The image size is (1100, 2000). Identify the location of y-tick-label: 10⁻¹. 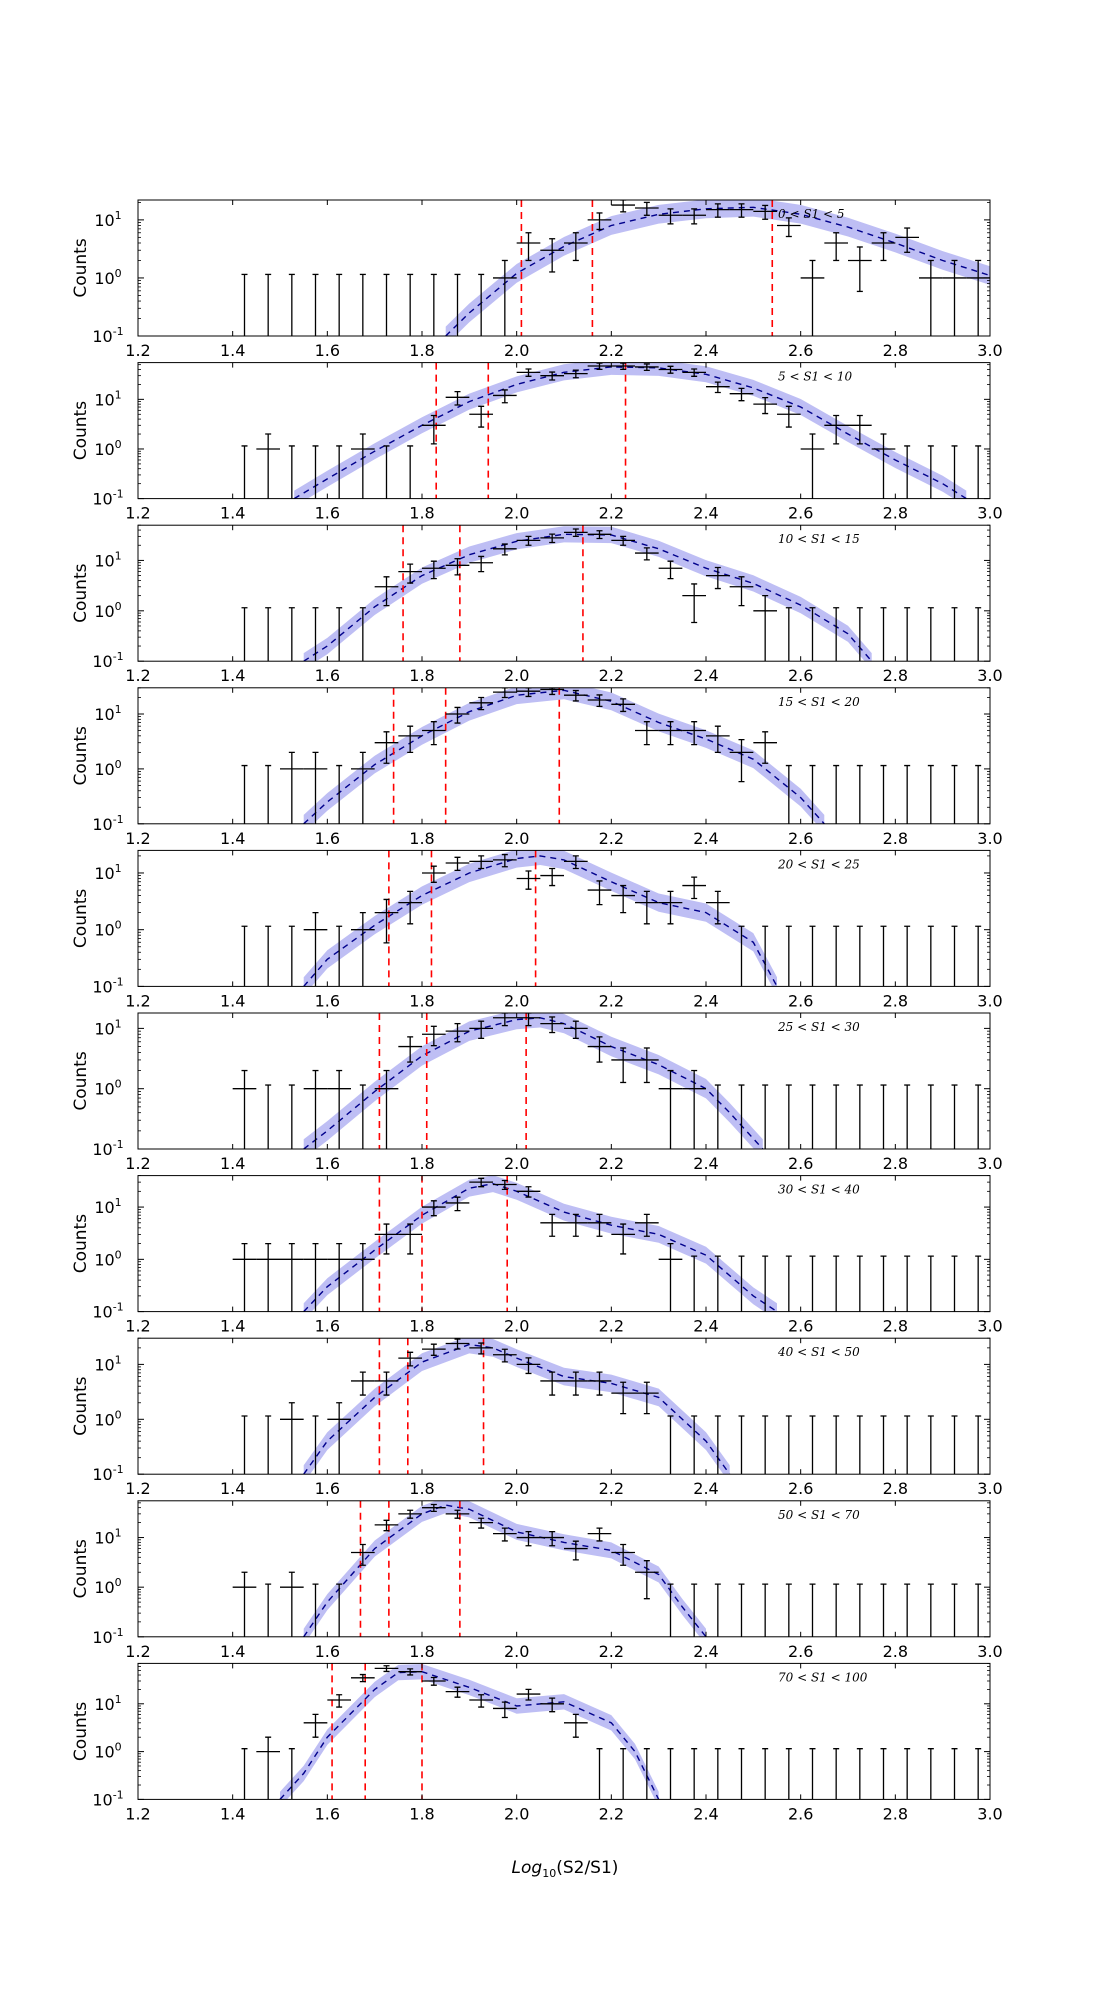
(107, 985).